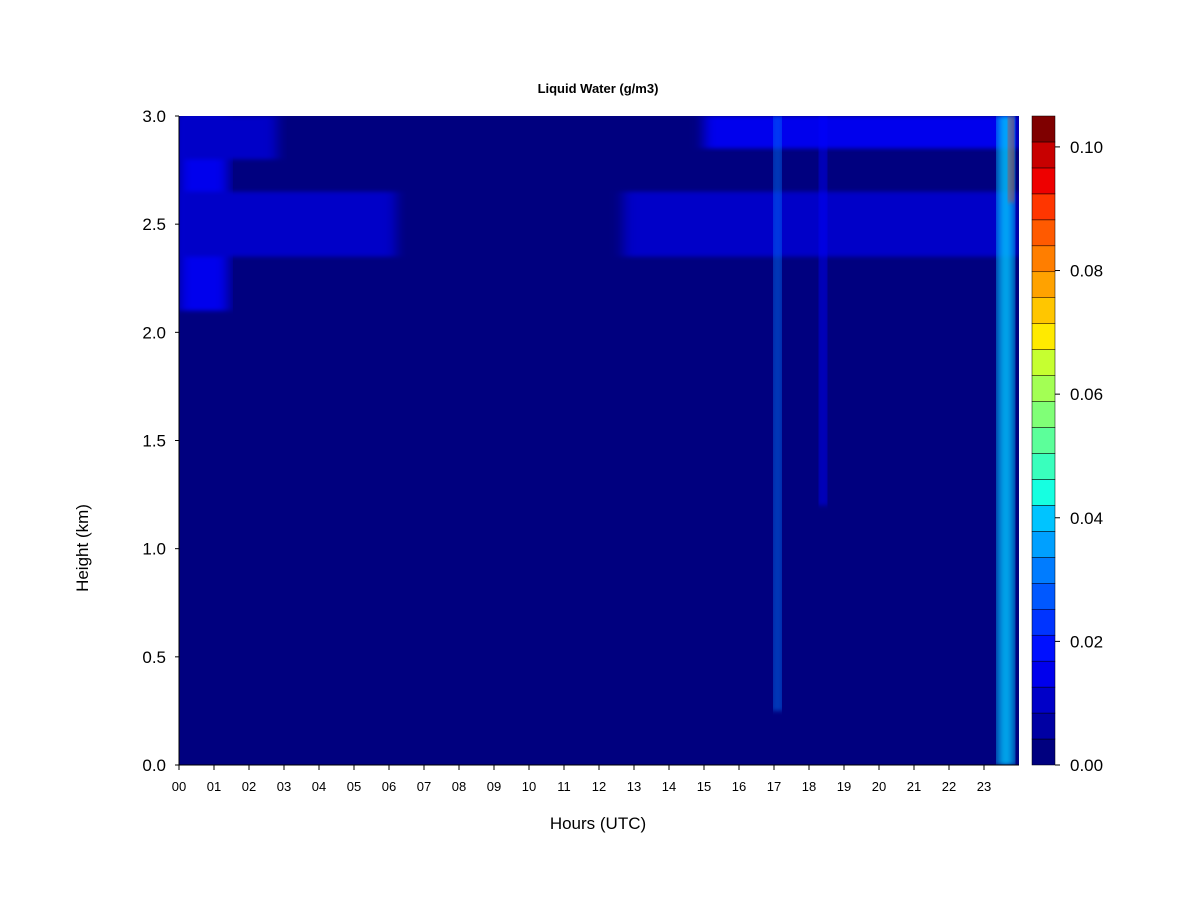 The image size is (1200, 900). What do you see at coordinates (704, 786) in the screenshot?
I see `x-tick-label: 15` at bounding box center [704, 786].